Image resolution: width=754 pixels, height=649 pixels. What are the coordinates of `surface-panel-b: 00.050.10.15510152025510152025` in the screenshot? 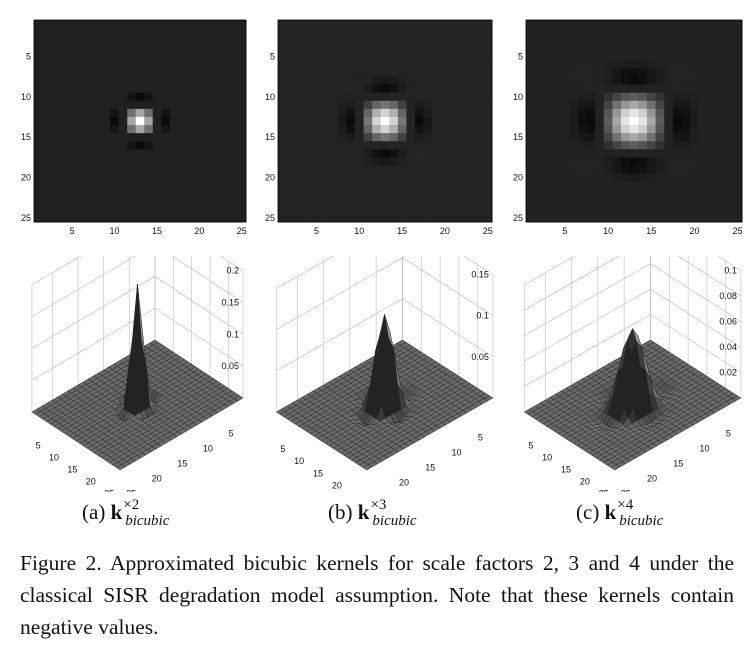 It's located at (381, 374).